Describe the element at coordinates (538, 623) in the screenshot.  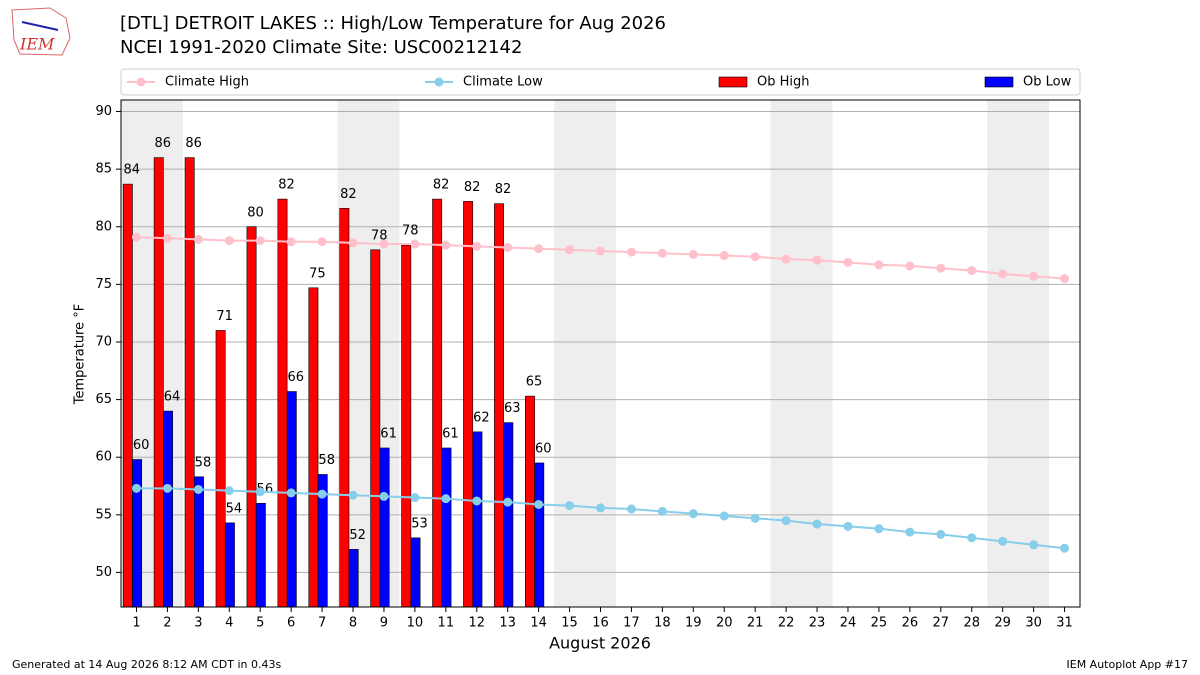
I see `x-tick-label: 14` at that location.